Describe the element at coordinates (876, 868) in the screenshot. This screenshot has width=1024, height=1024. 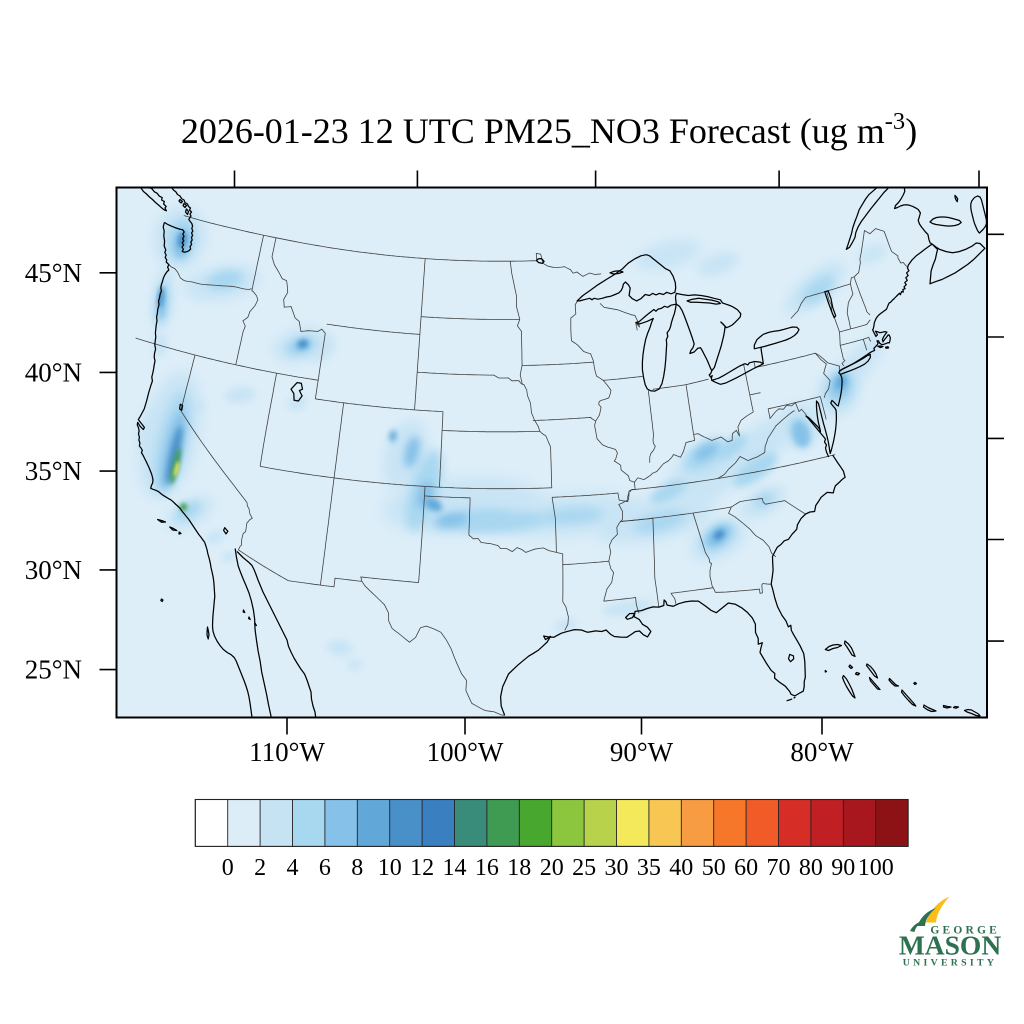
I see `svg-text: 100` at that location.